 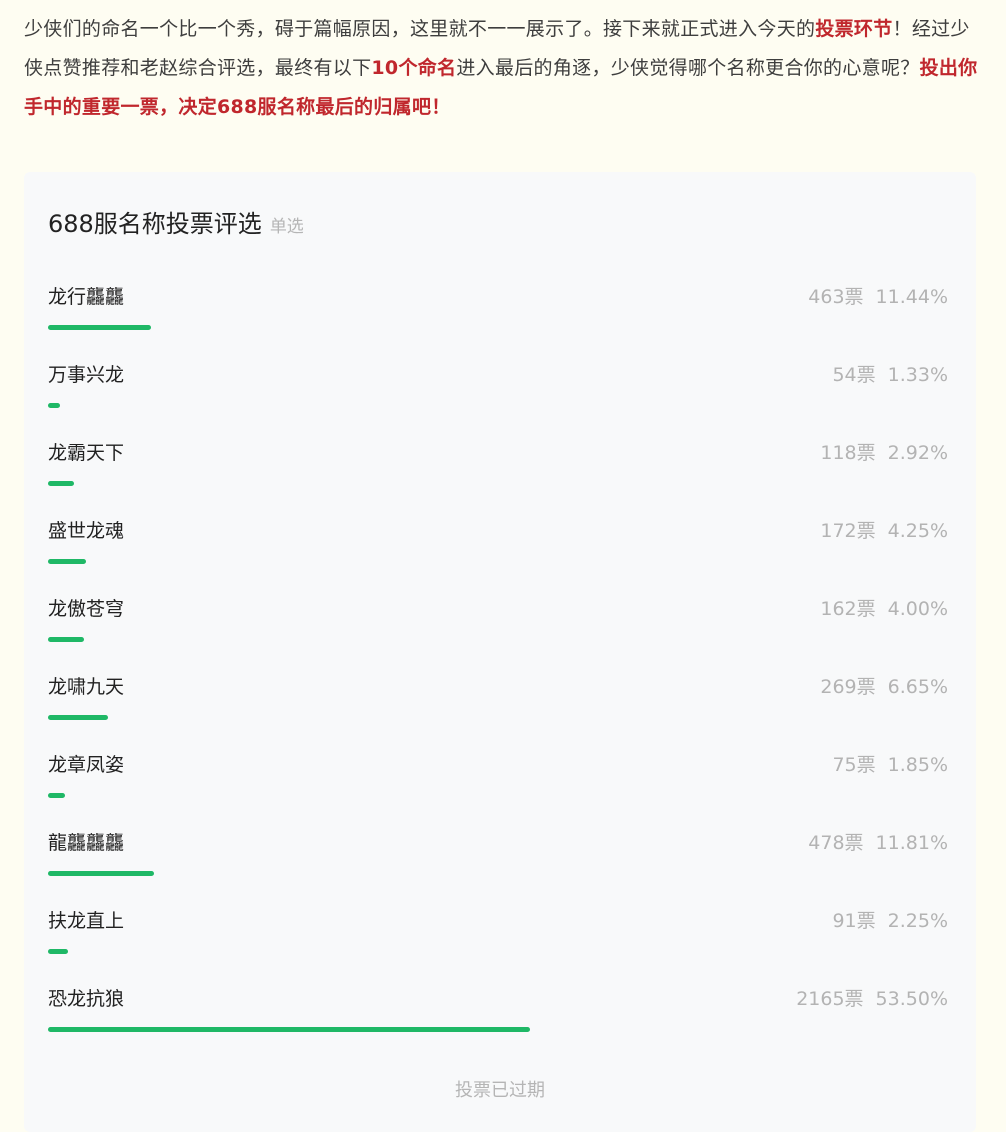 I want to click on poll-title: 688服名称投票评选 单选, so click(x=176, y=221).